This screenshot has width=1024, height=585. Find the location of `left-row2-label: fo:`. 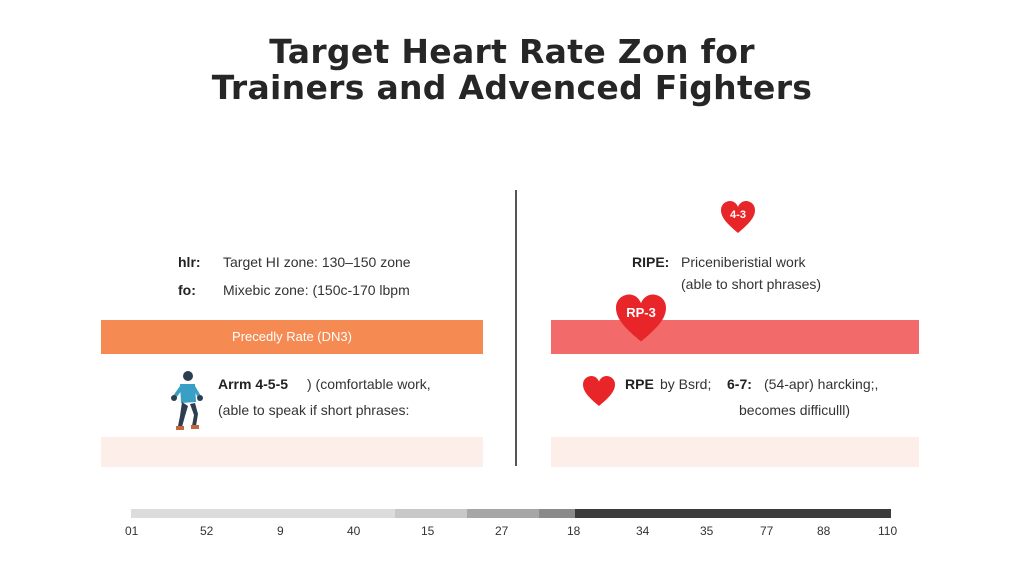

left-row2-label: fo: is located at coordinates (187, 290).